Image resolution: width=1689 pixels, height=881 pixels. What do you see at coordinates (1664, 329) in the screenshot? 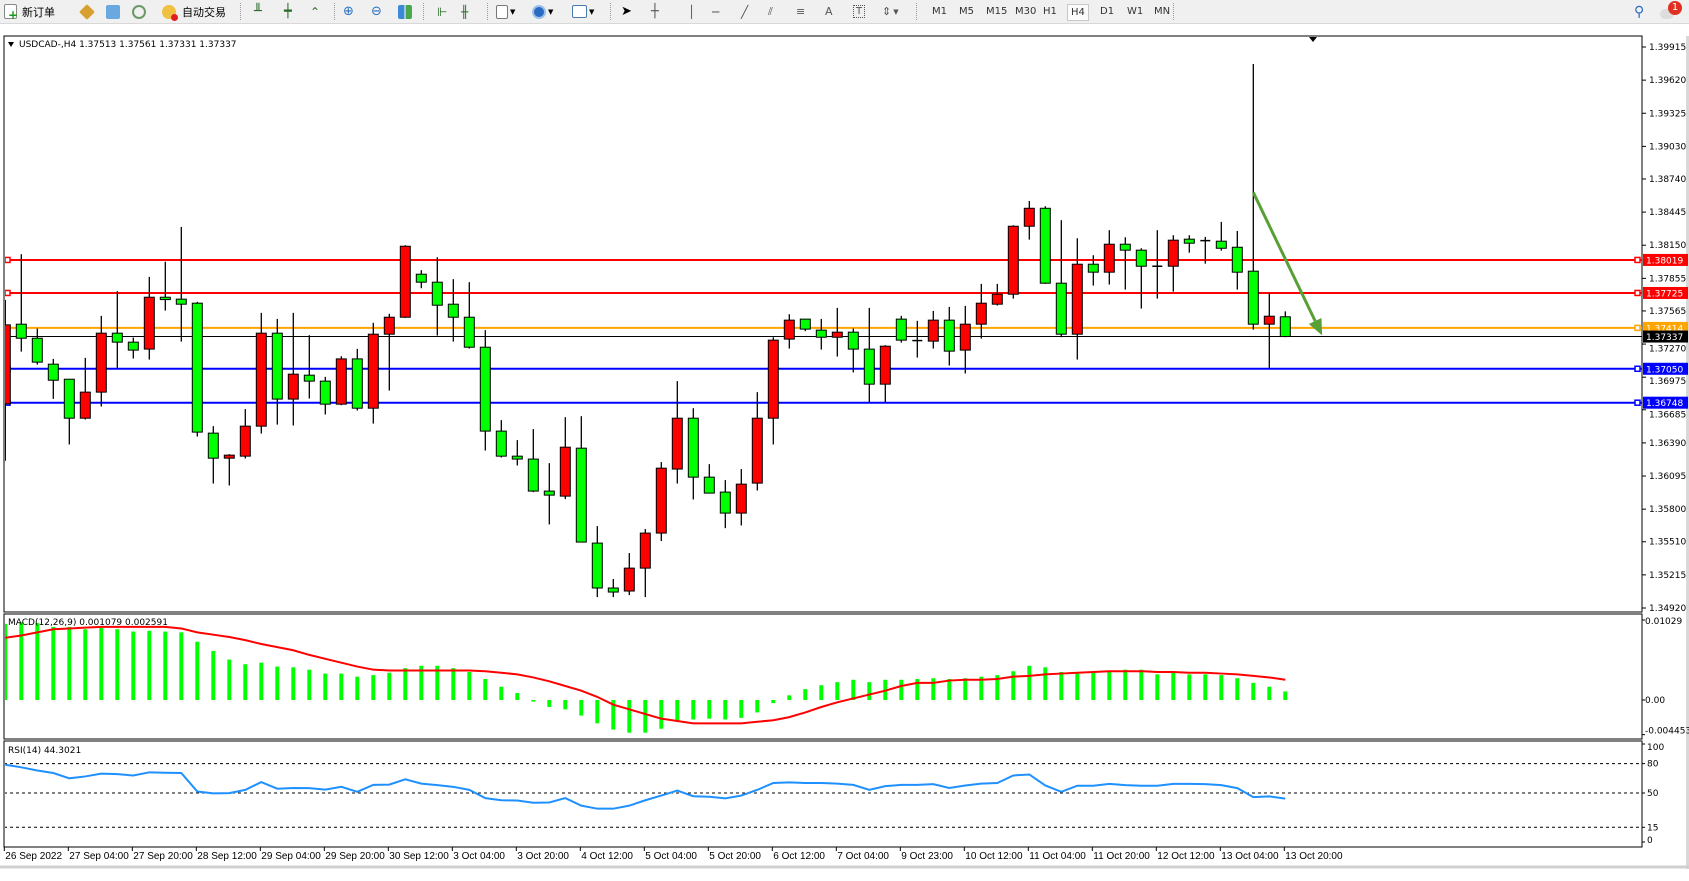
I see `price-tag-label: 1.37414` at bounding box center [1664, 329].